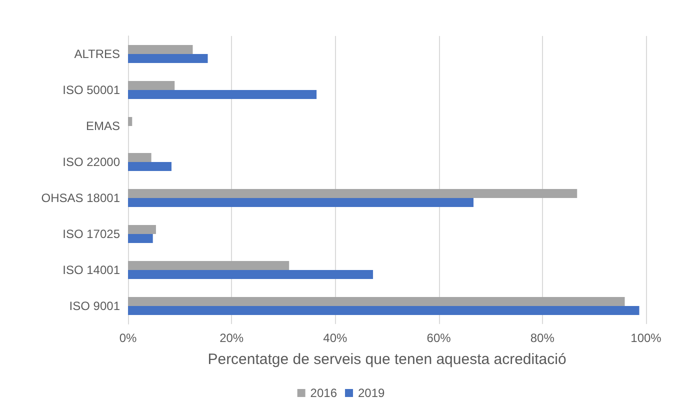 The height and width of the screenshot is (412, 682). I want to click on y-tick-label: OHSAS 18001, so click(80, 198).